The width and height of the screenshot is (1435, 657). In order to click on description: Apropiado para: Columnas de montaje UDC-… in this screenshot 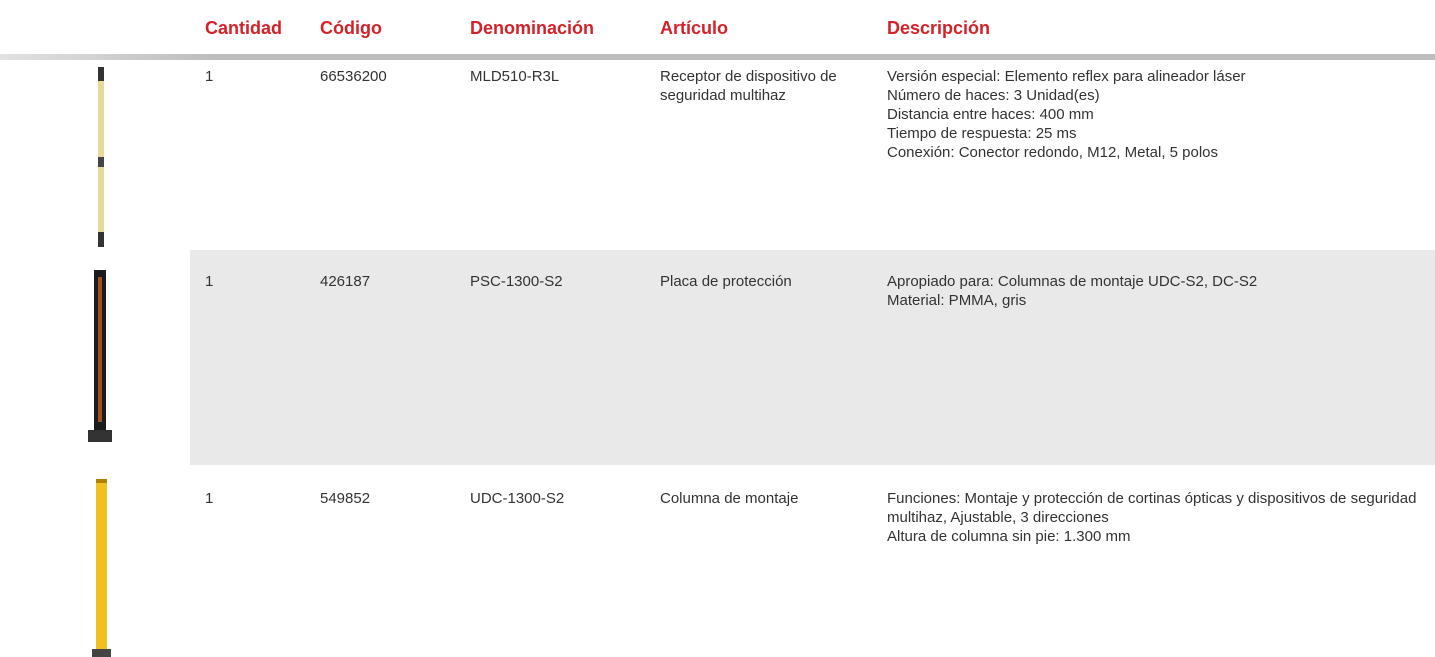, I will do `click(1159, 291)`.